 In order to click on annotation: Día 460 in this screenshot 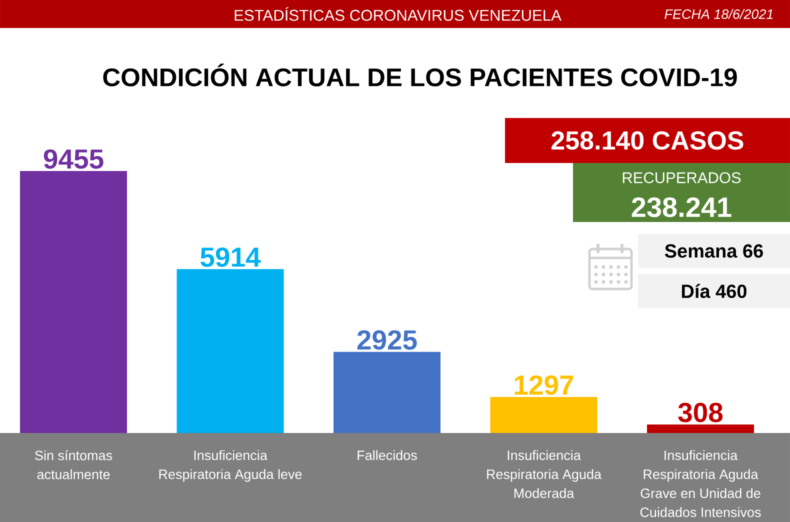, I will do `click(714, 291)`.